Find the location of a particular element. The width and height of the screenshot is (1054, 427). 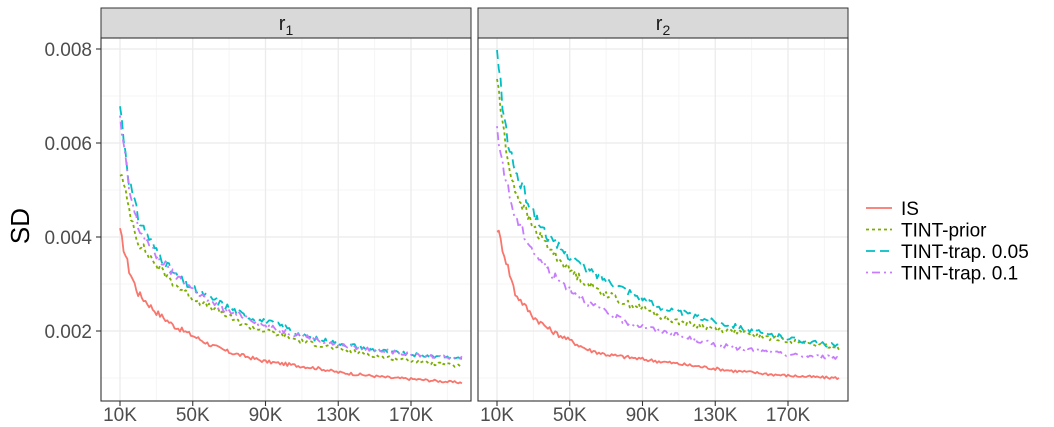

legend-item: TINT-trap. 0.1 is located at coordinates (942, 274).